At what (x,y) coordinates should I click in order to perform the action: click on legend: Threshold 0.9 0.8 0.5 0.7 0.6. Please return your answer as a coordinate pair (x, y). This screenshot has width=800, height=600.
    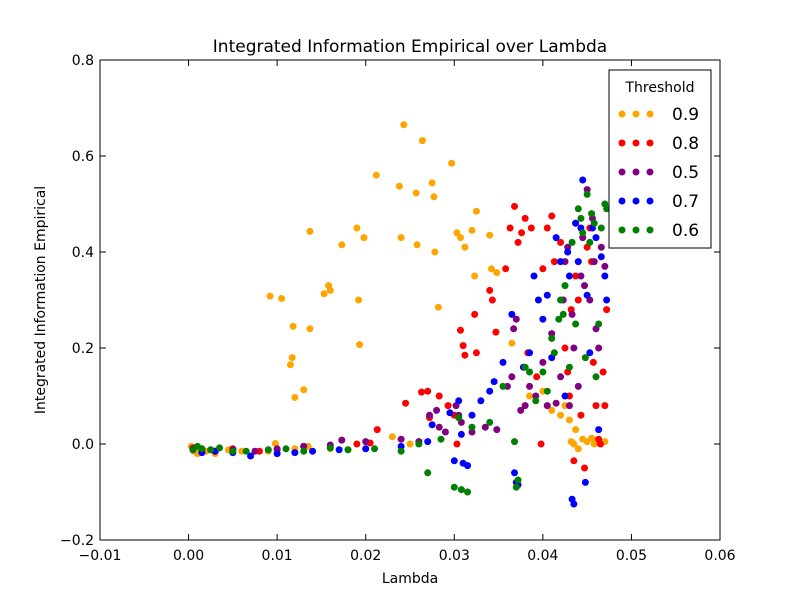
    Looking at the image, I should click on (660, 159).